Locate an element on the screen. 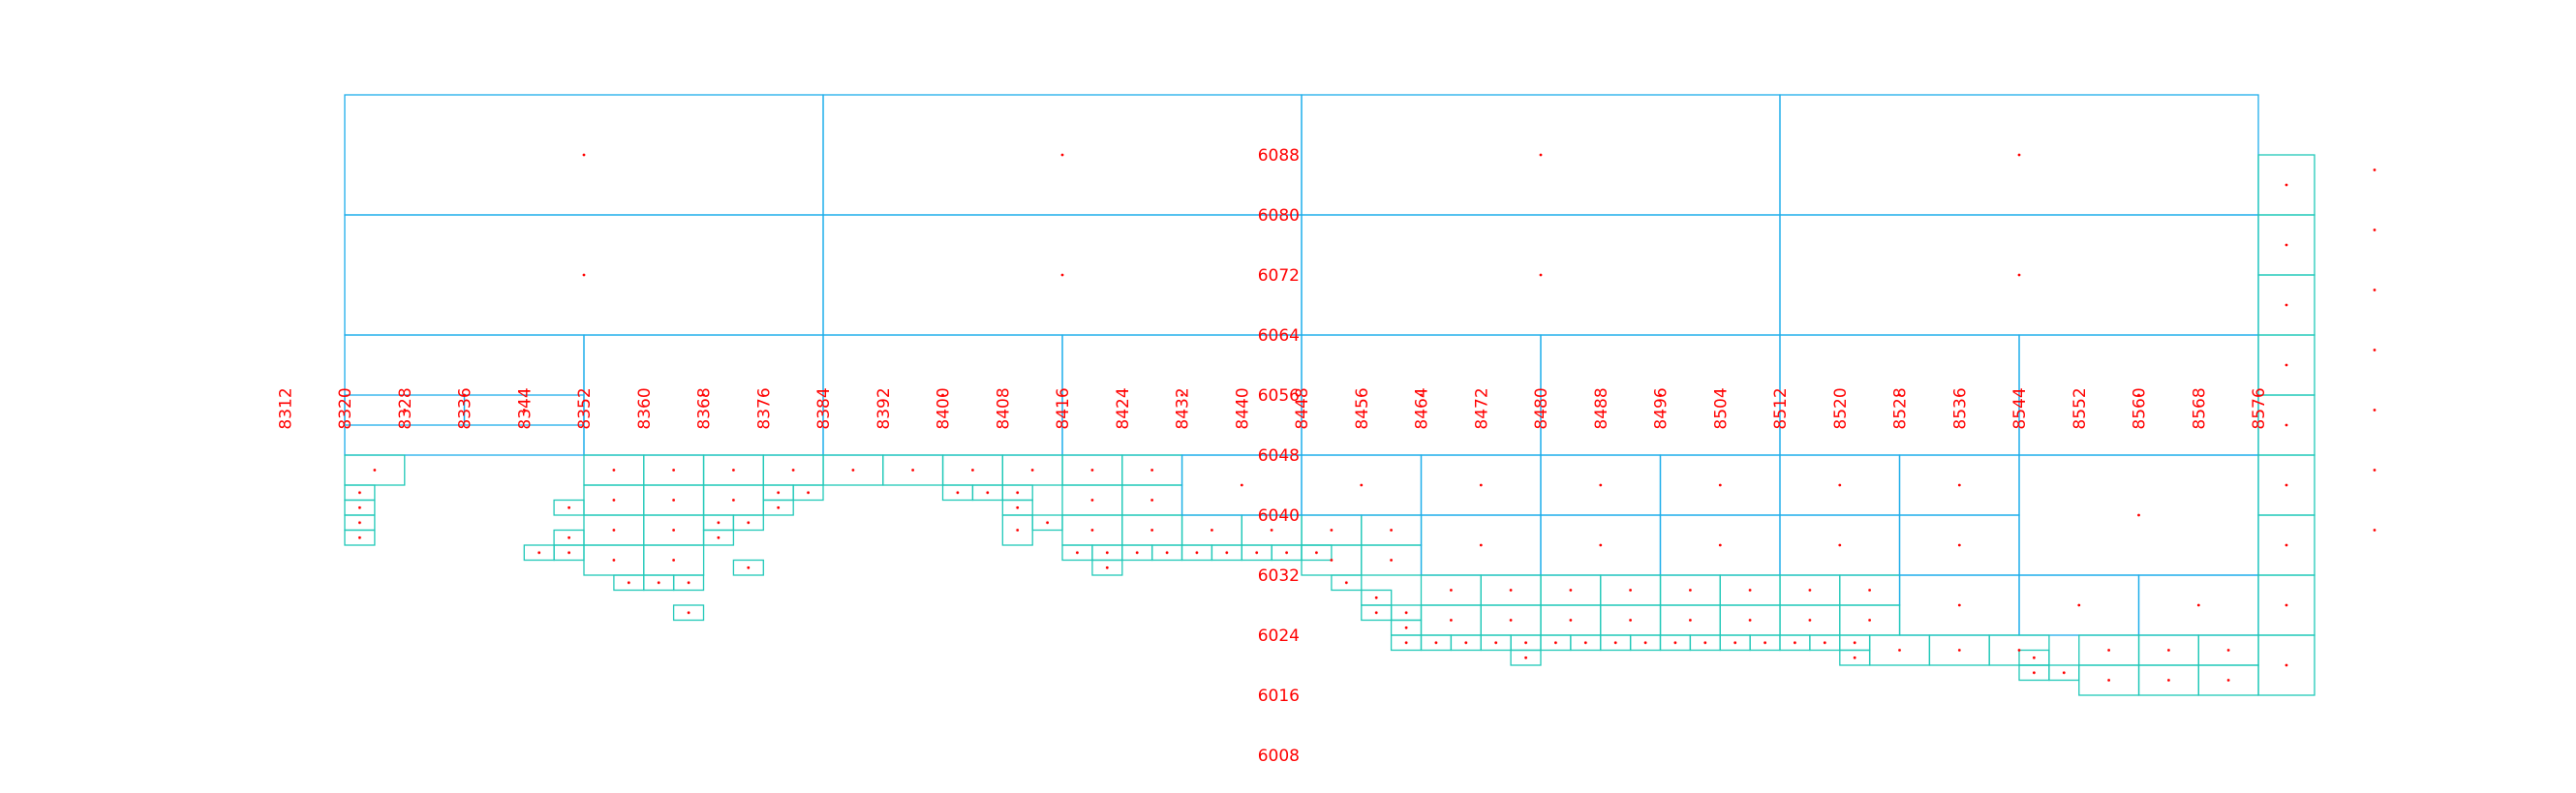  x-tick-label: 8384 is located at coordinates (824, 408).